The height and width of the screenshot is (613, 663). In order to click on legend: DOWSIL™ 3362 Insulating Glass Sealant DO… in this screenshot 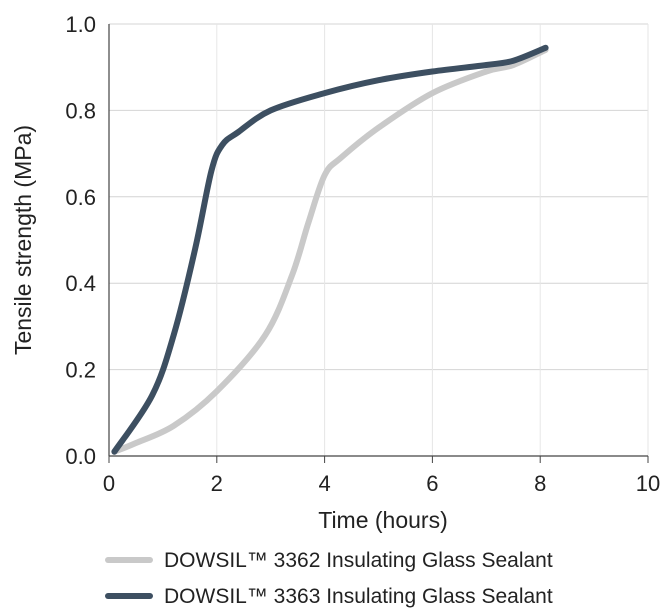, I will do `click(329, 578)`.